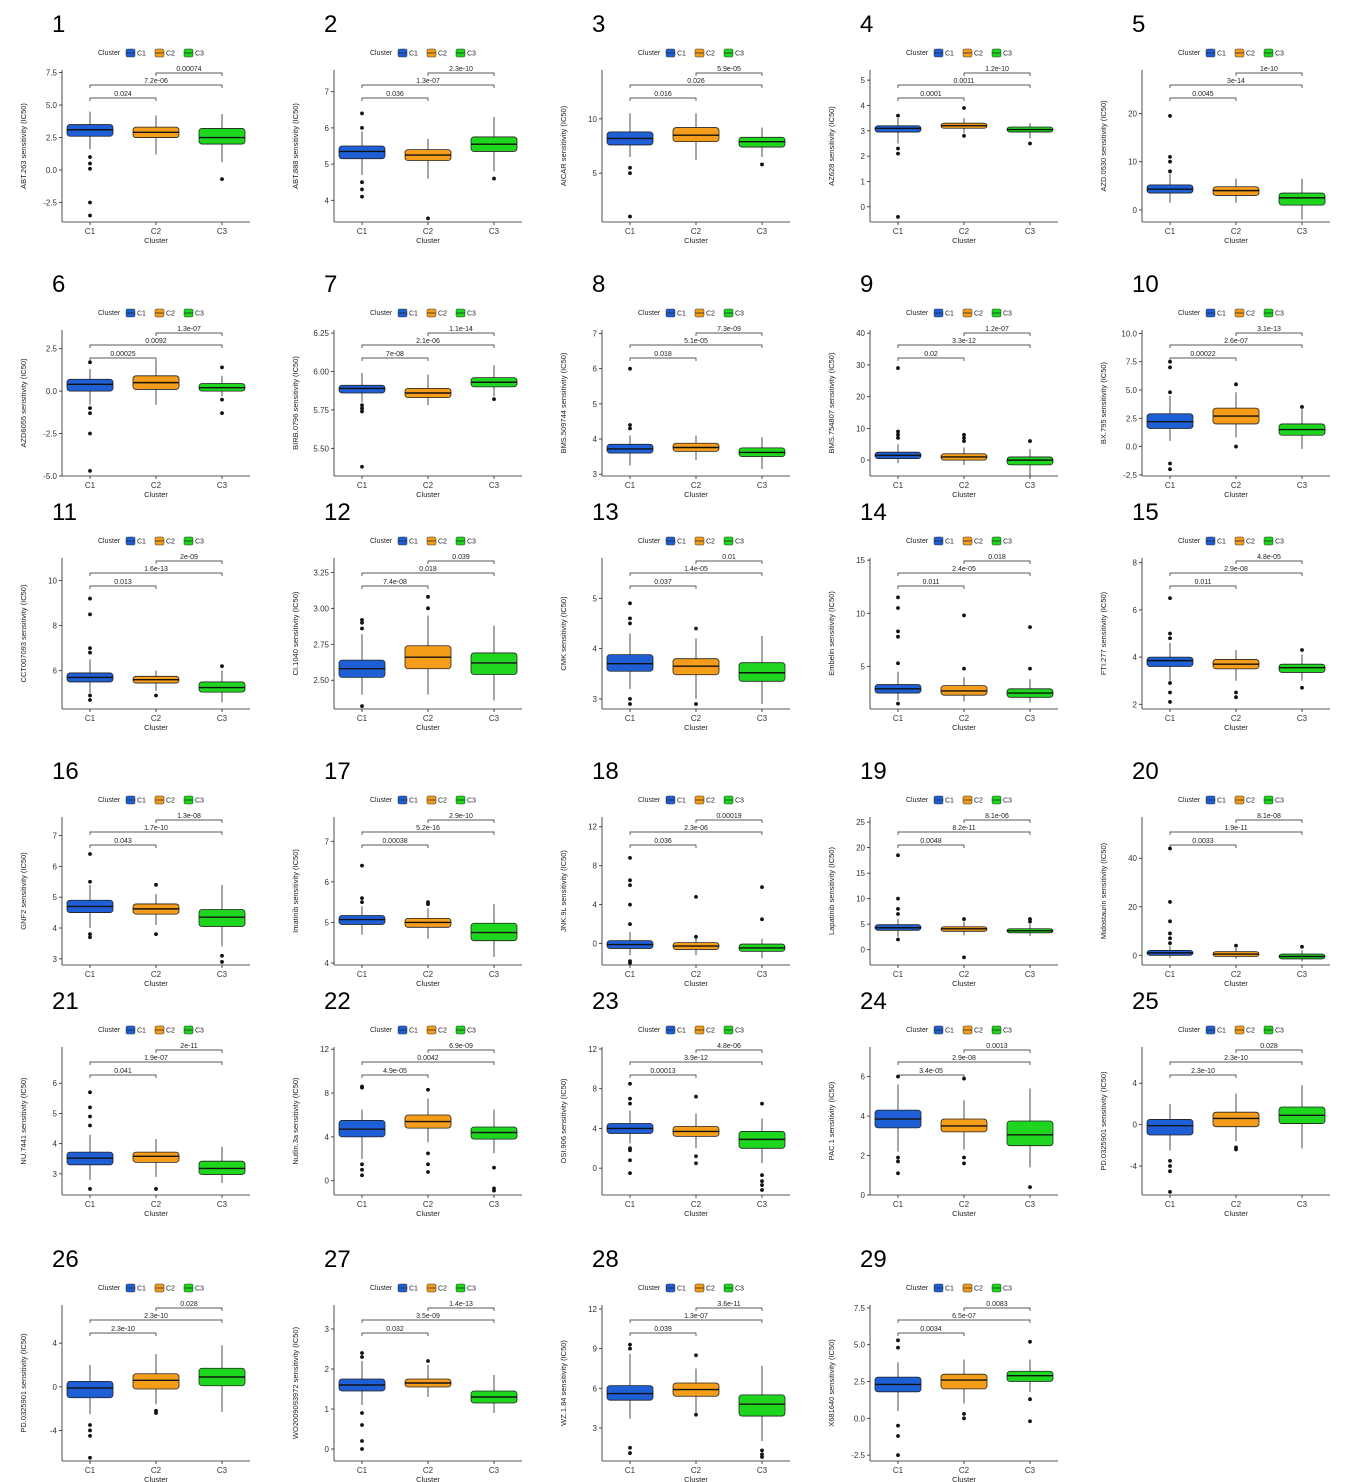 The height and width of the screenshot is (1482, 1348). What do you see at coordinates (1203, 843) in the screenshot?
I see `pvalue-bracket-c1-c2: 0.0033` at bounding box center [1203, 843].